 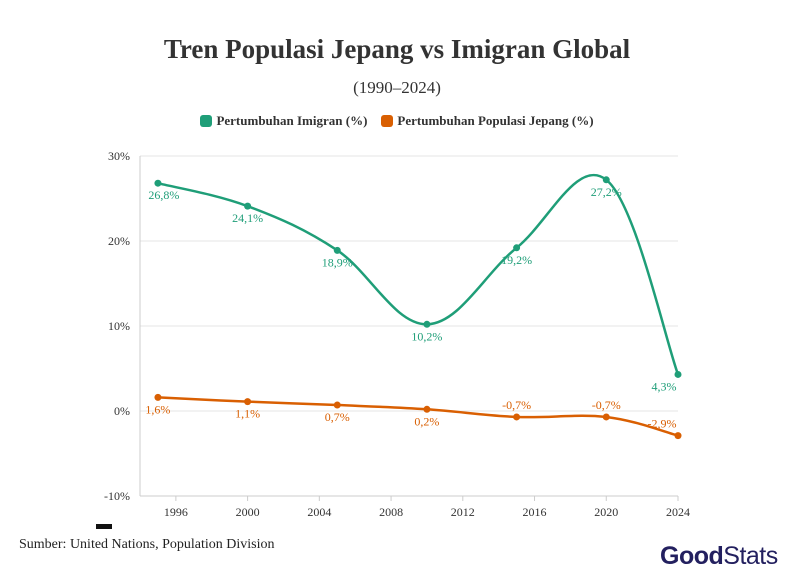 I want to click on legend-swatch-imigran, so click(x=206, y=121).